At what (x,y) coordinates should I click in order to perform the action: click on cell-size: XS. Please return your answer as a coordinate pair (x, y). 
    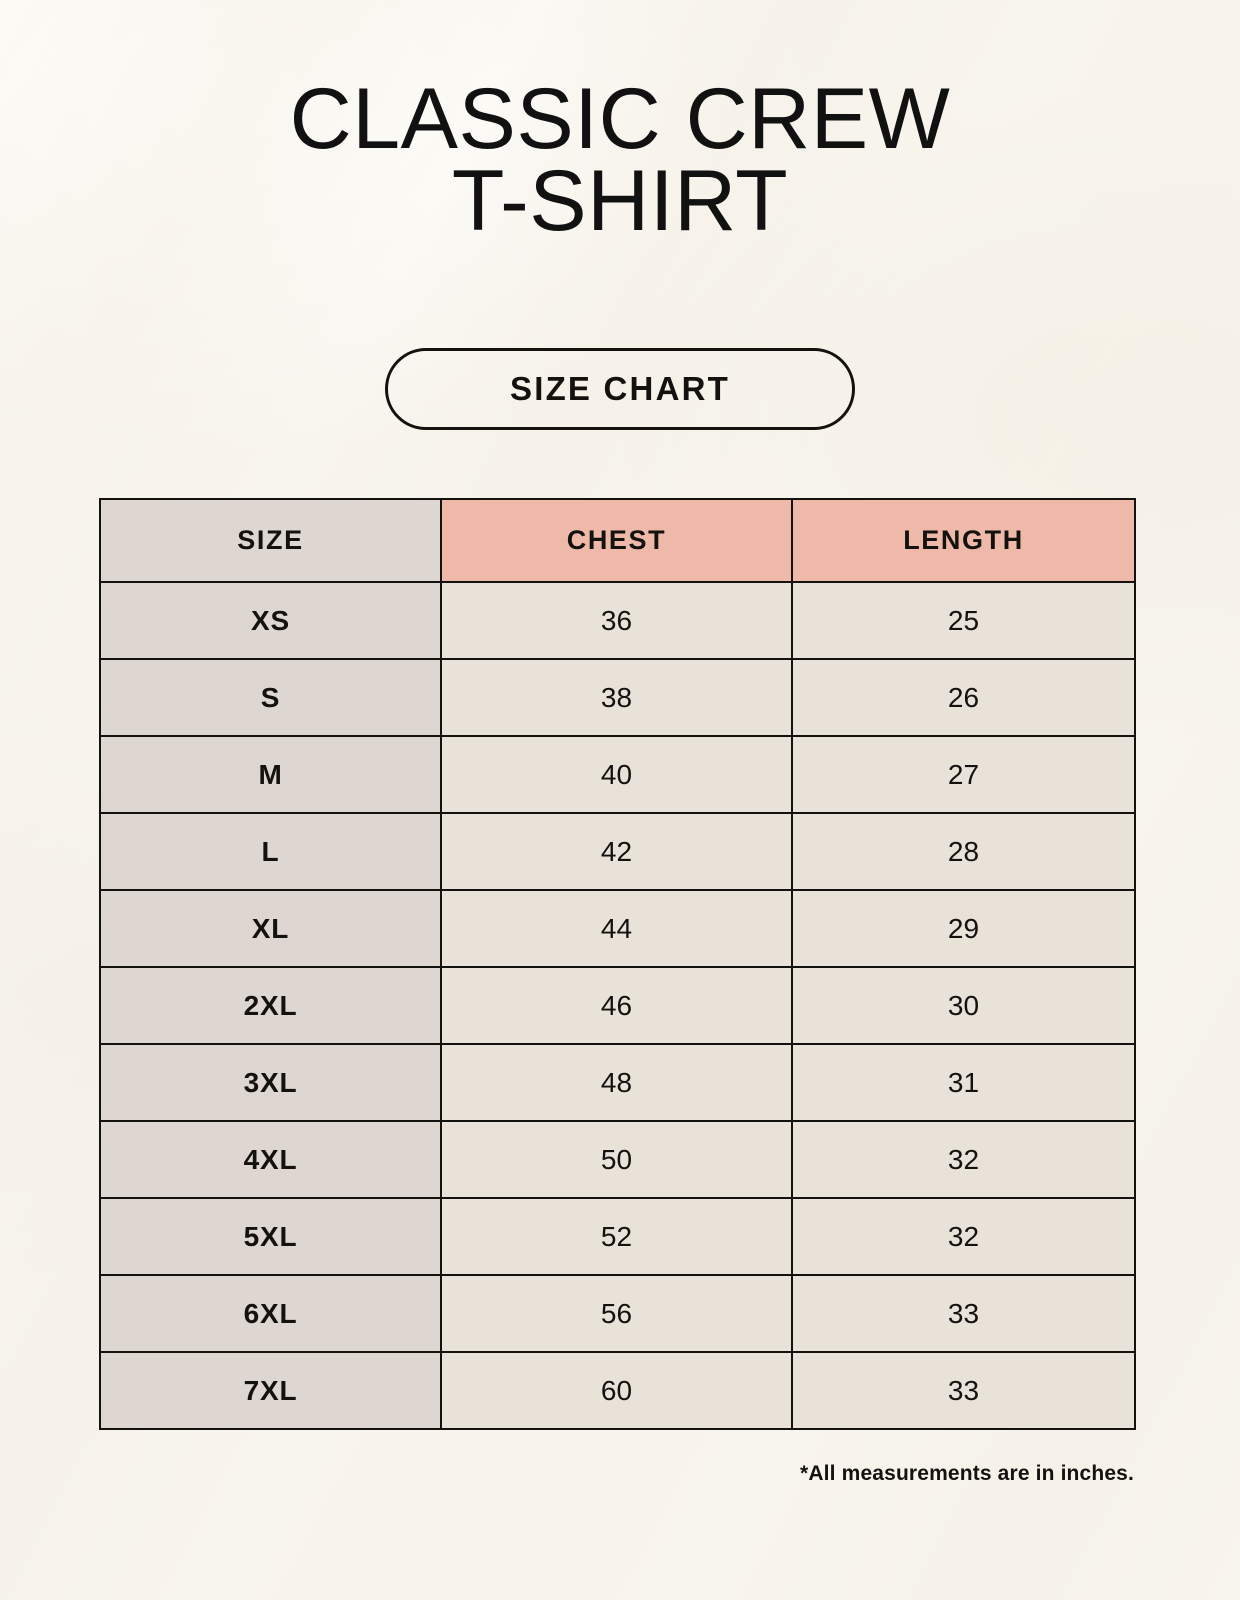
    Looking at the image, I should click on (270, 620).